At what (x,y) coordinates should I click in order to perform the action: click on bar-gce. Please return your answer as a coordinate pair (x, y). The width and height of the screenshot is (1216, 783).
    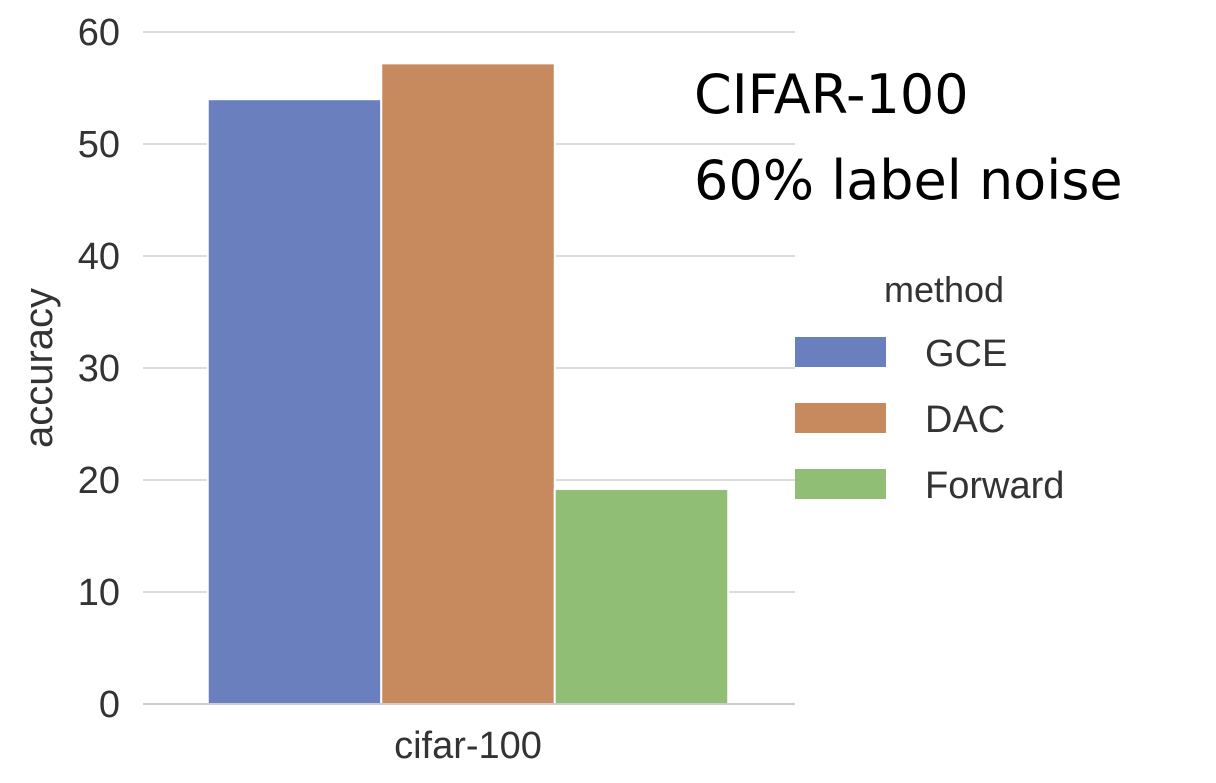
    Looking at the image, I should click on (294, 401).